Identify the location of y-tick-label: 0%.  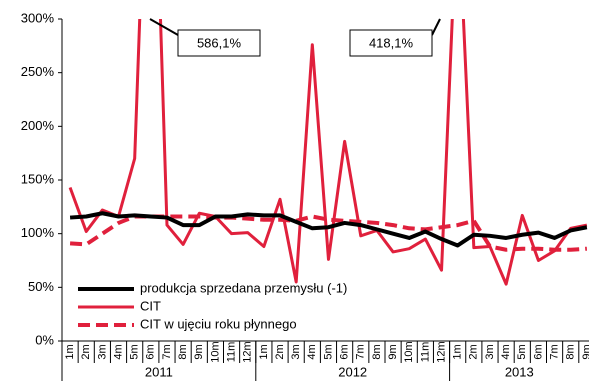
(44, 339).